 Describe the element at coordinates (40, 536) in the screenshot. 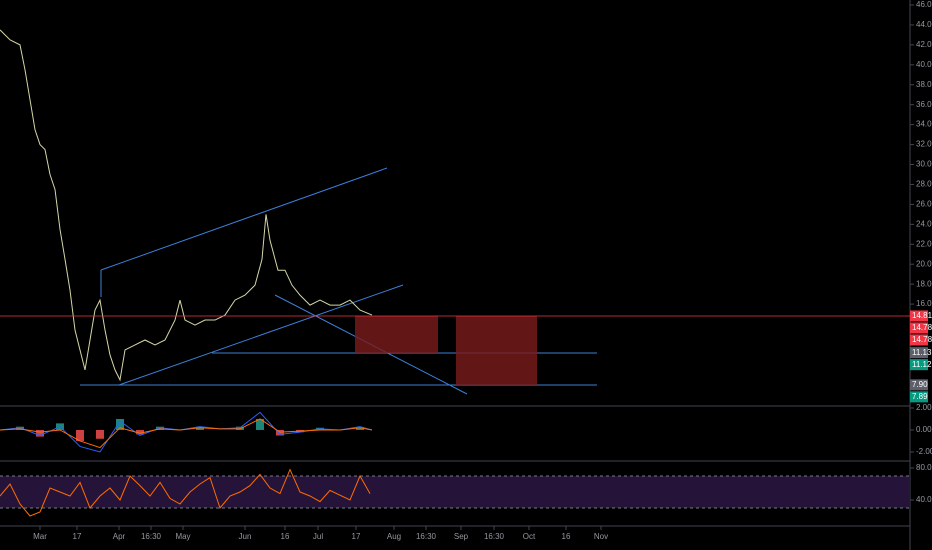

I see `x-tick-label: Mar` at that location.